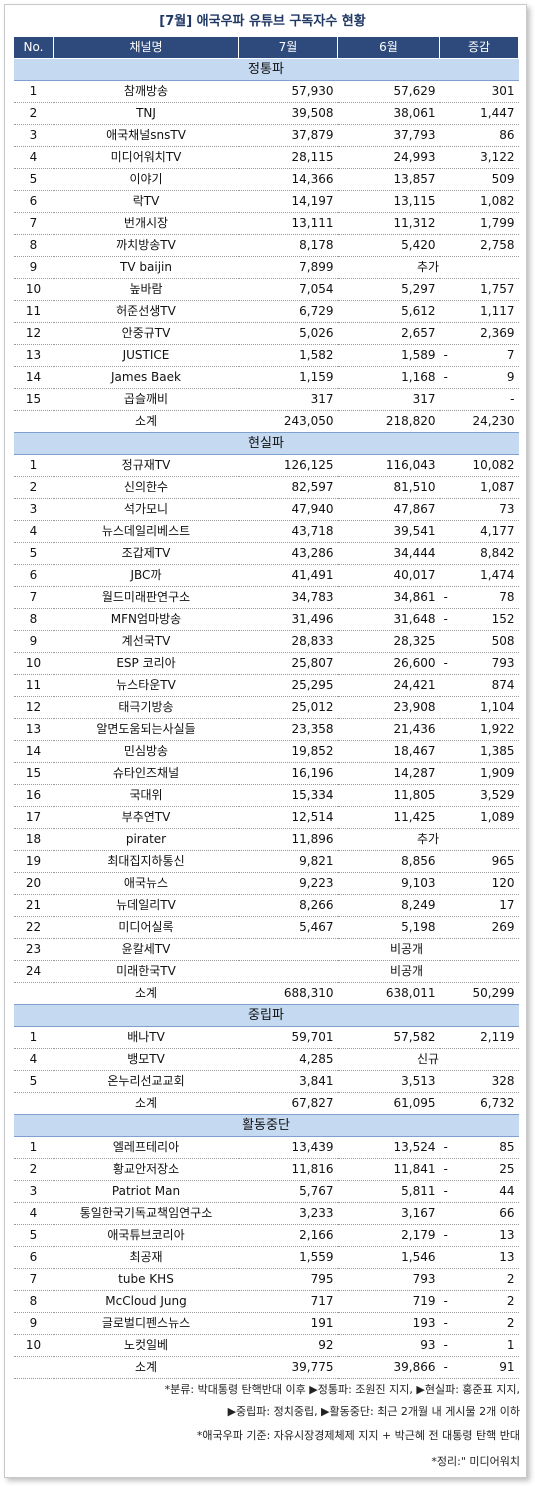 The image size is (535, 1486). I want to click on table-row: 1 엘레프테리아 13,439 13,524- 85, so click(266, 1147).